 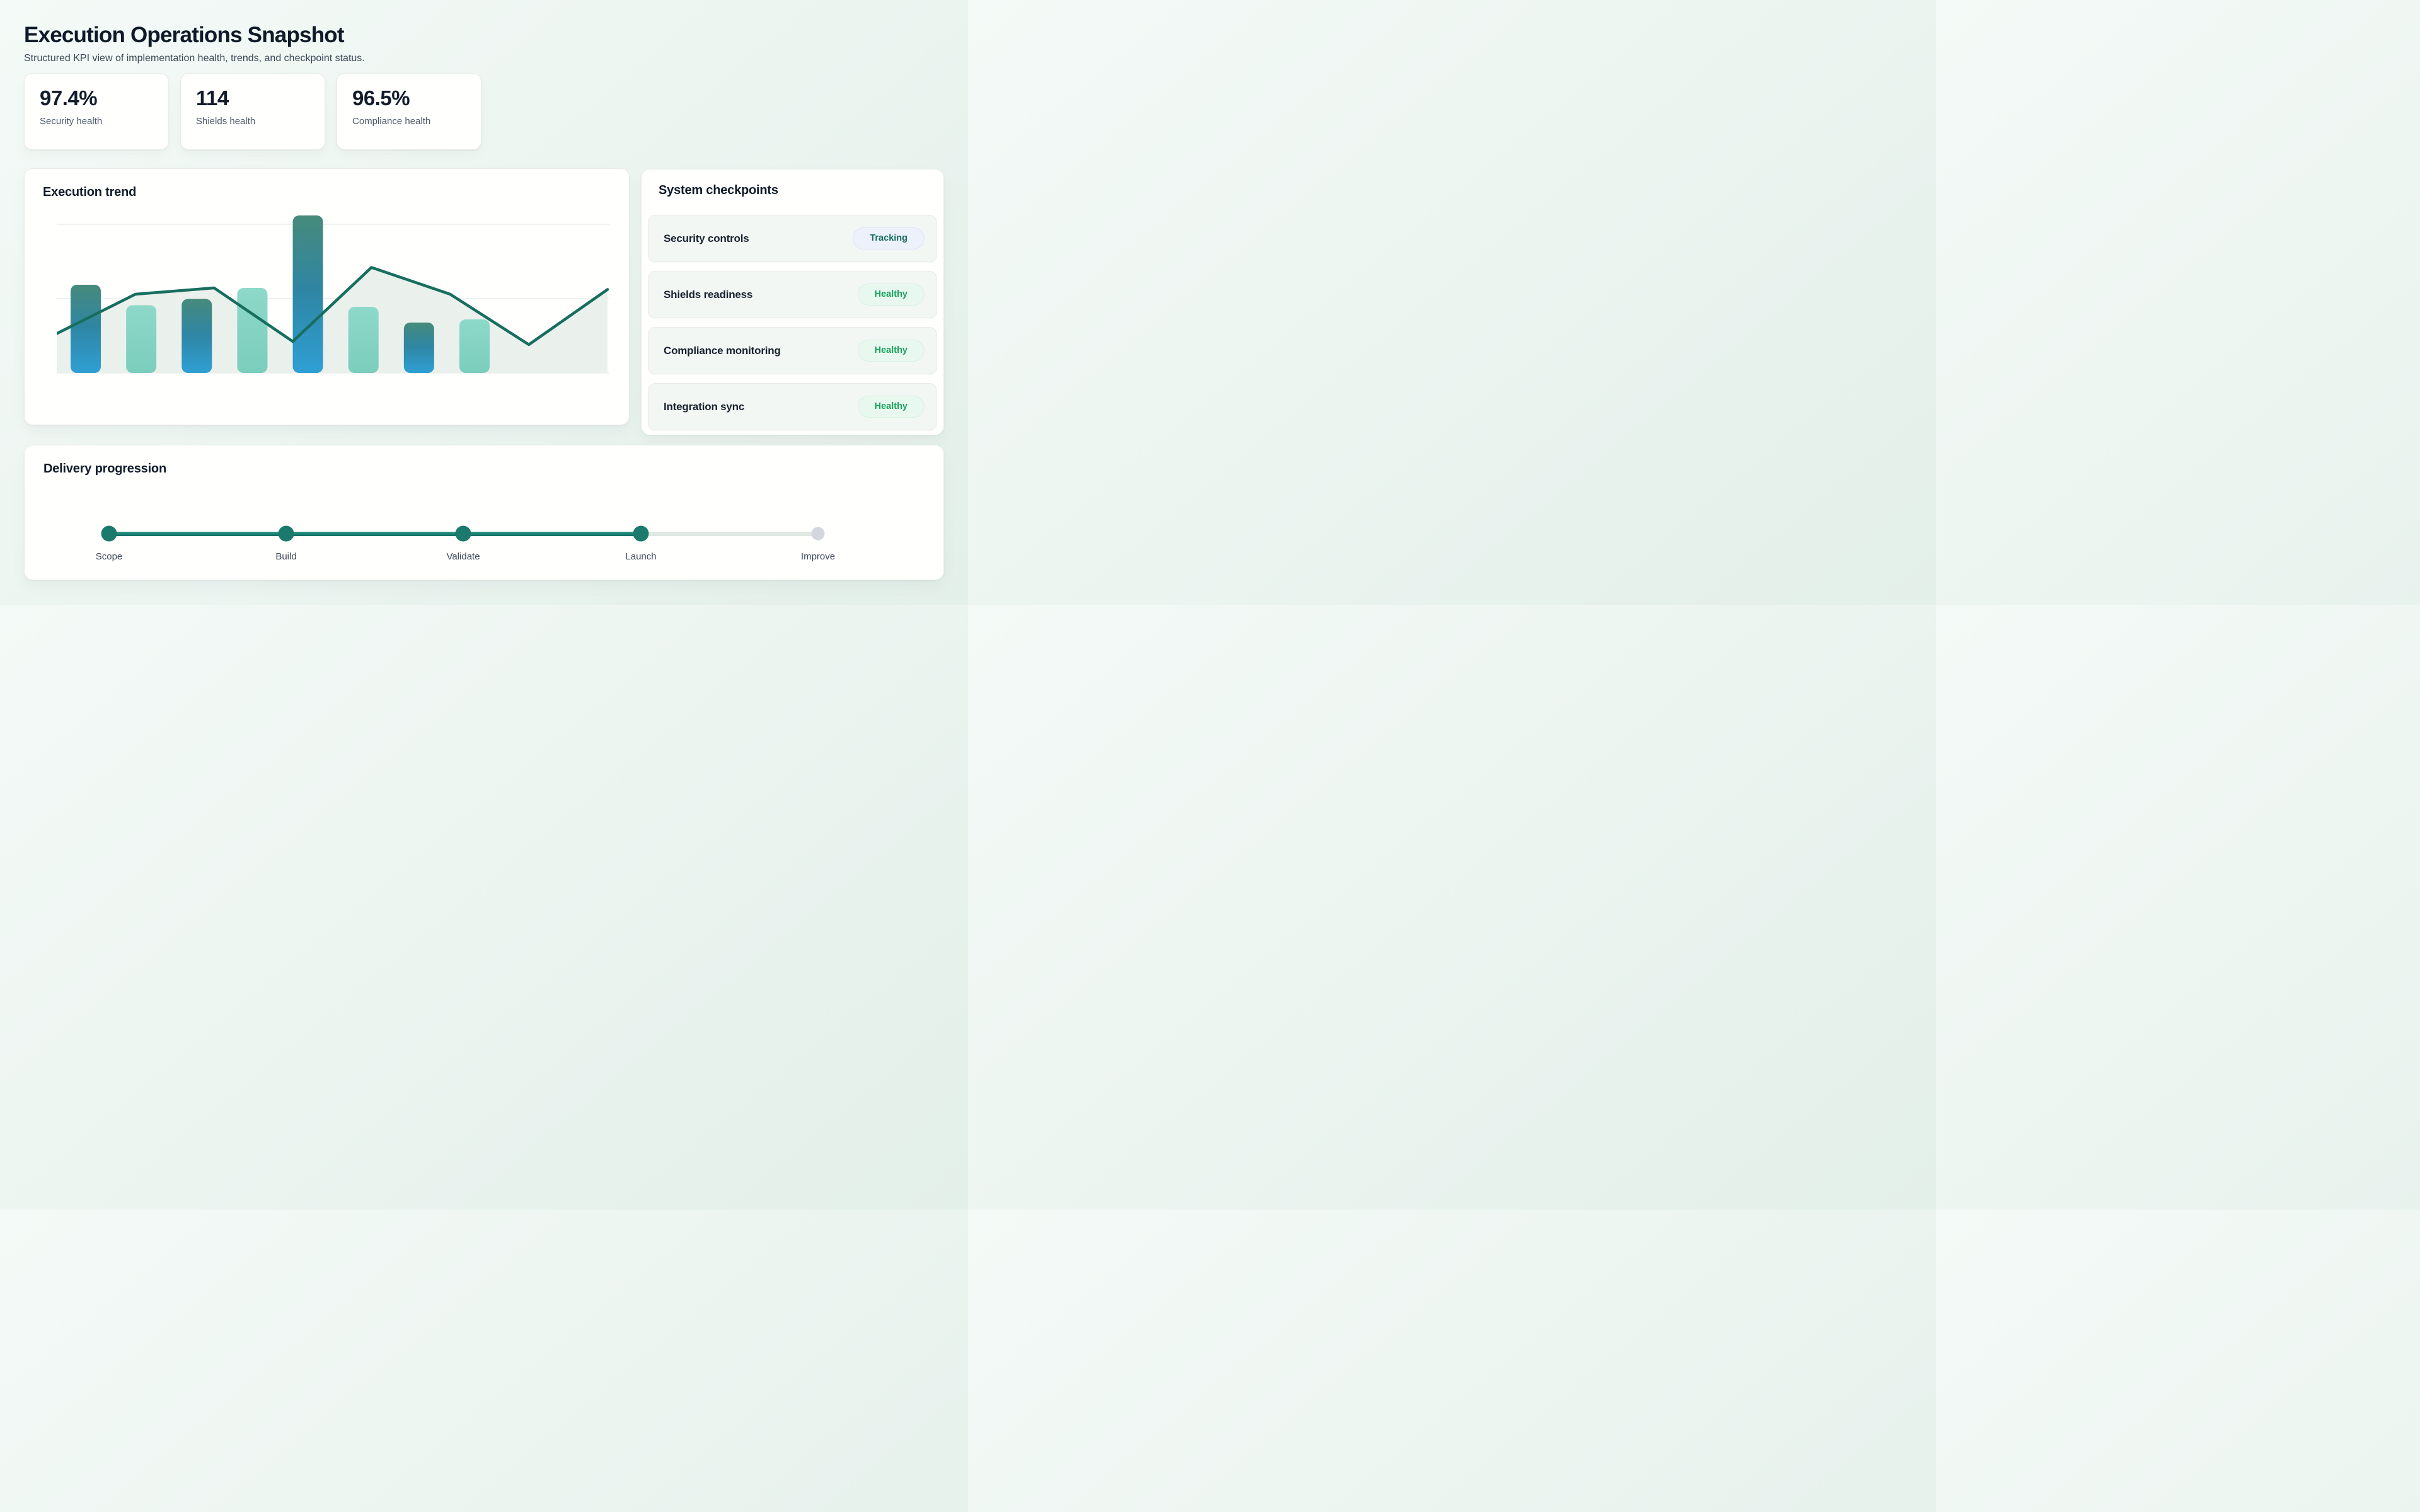 What do you see at coordinates (90, 192) in the screenshot?
I see `trend-card-title: Execution trend` at bounding box center [90, 192].